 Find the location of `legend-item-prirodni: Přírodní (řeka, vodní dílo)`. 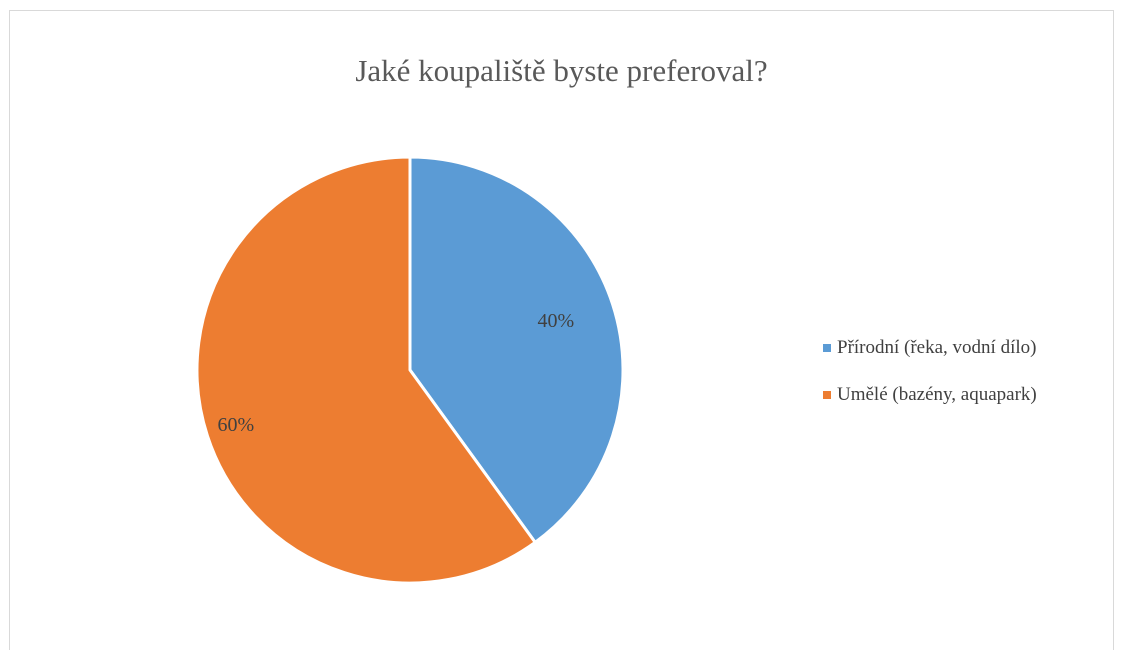

legend-item-prirodni: Přírodní (řeka, vodní dílo) is located at coordinates (930, 347).